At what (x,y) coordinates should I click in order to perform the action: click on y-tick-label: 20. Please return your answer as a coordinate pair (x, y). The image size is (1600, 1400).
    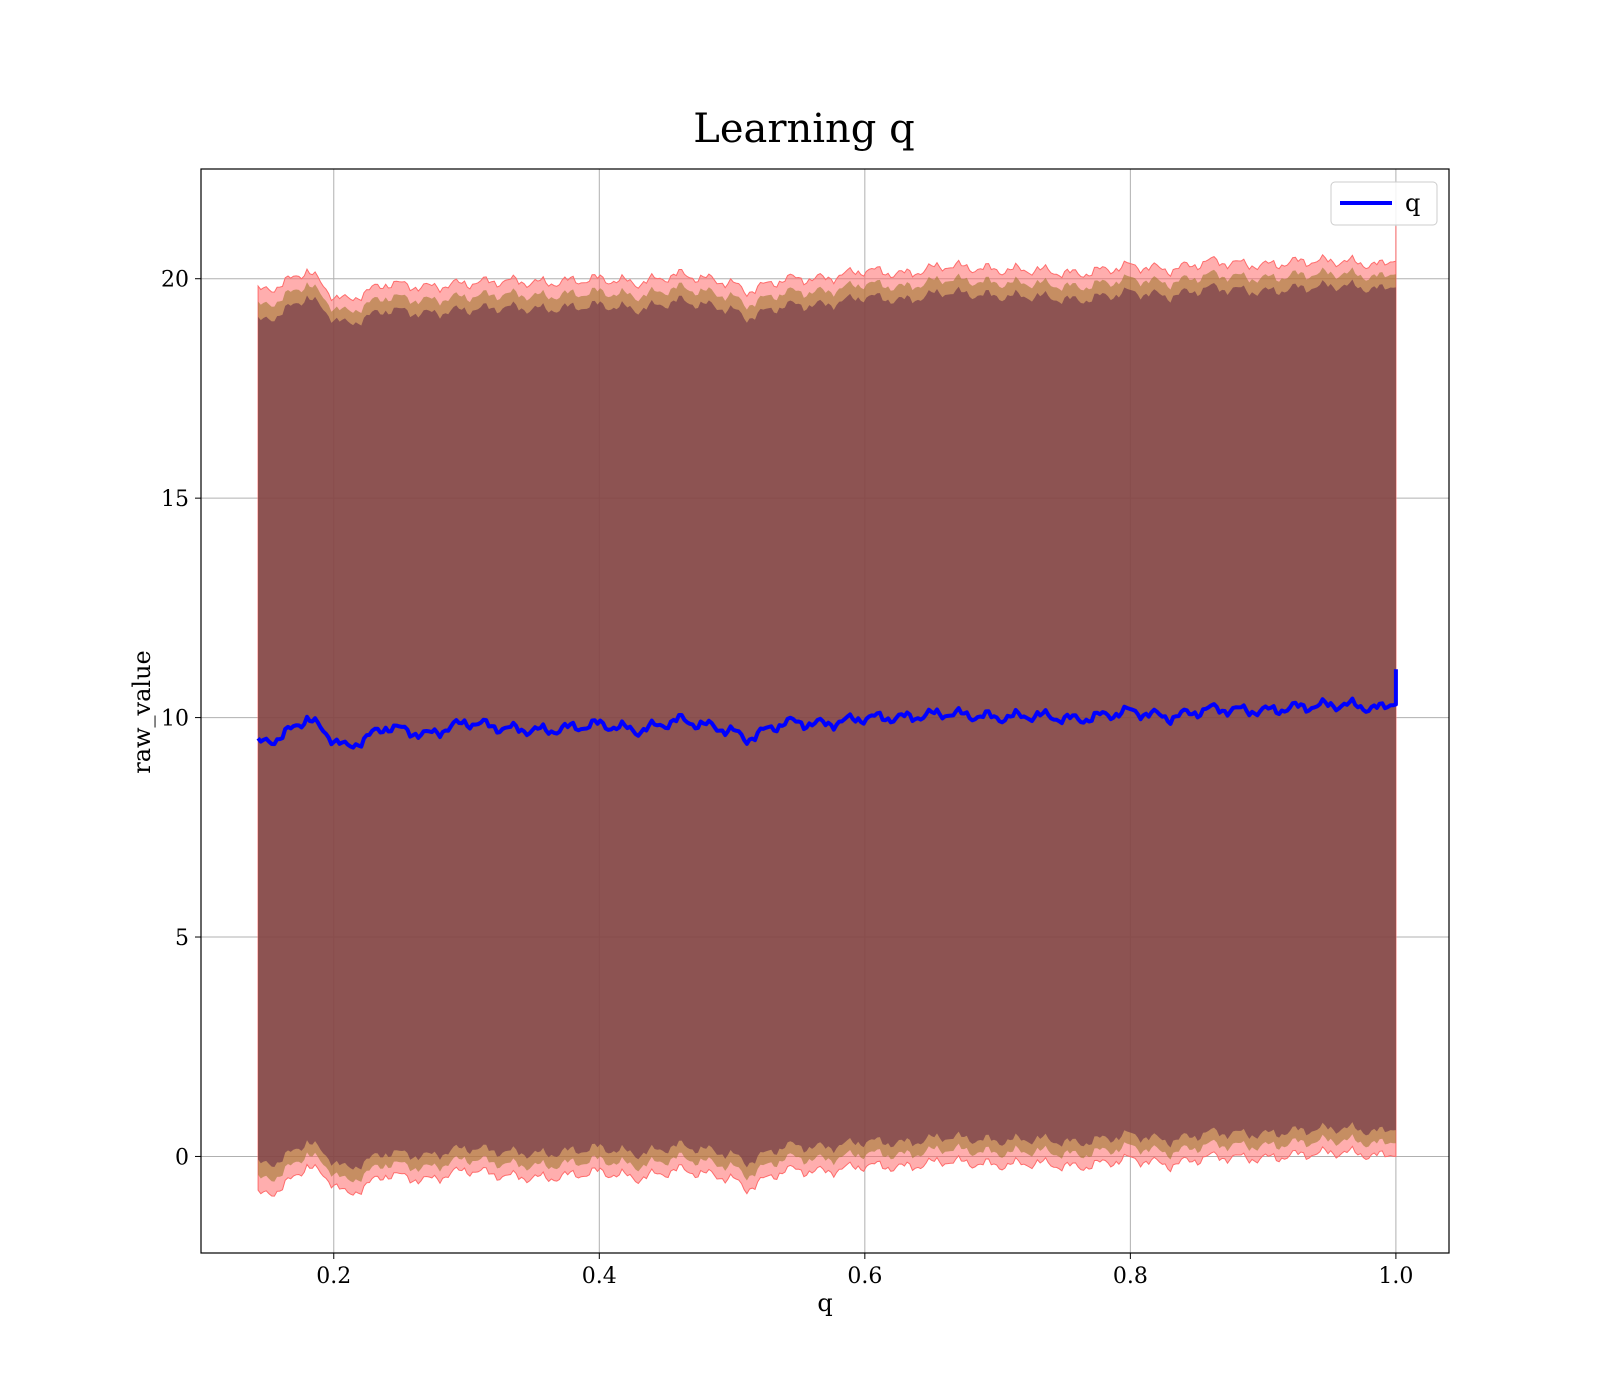
    Looking at the image, I should click on (175, 280).